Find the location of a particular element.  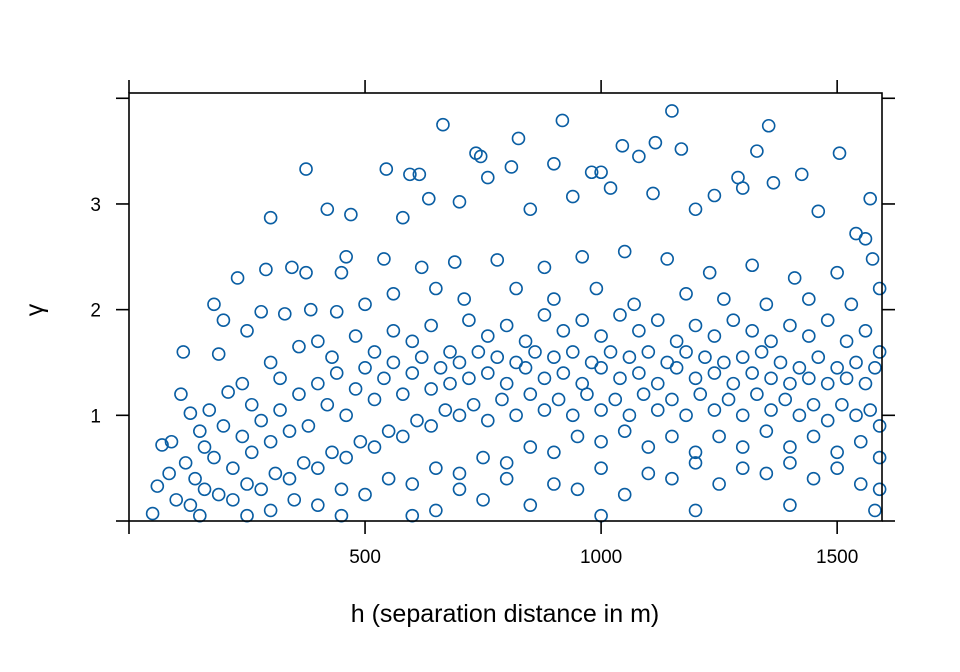

x-tick-label: 1000 is located at coordinates (601, 557).